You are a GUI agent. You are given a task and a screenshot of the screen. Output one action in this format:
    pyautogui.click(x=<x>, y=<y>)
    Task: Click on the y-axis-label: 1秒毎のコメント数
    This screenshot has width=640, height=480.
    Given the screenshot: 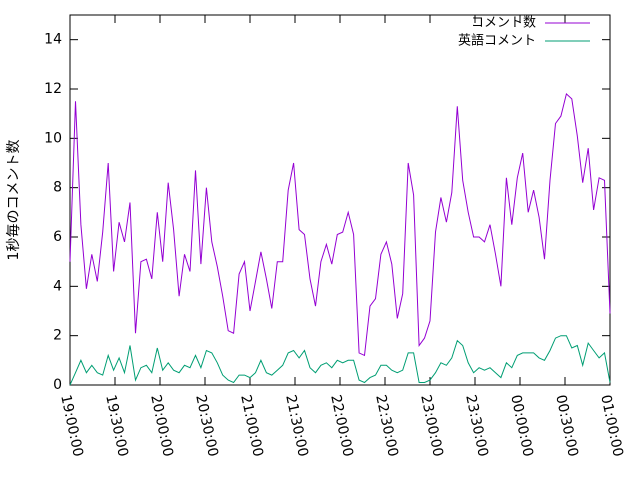 What is the action you would take?
    pyautogui.click(x=14, y=200)
    